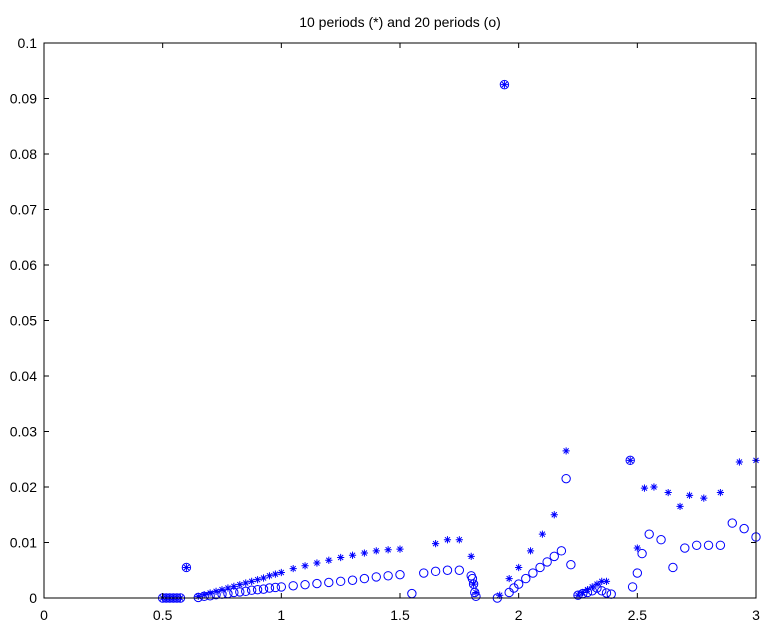  Describe the element at coordinates (519, 615) in the screenshot. I see `x-tick-label: 2` at that location.